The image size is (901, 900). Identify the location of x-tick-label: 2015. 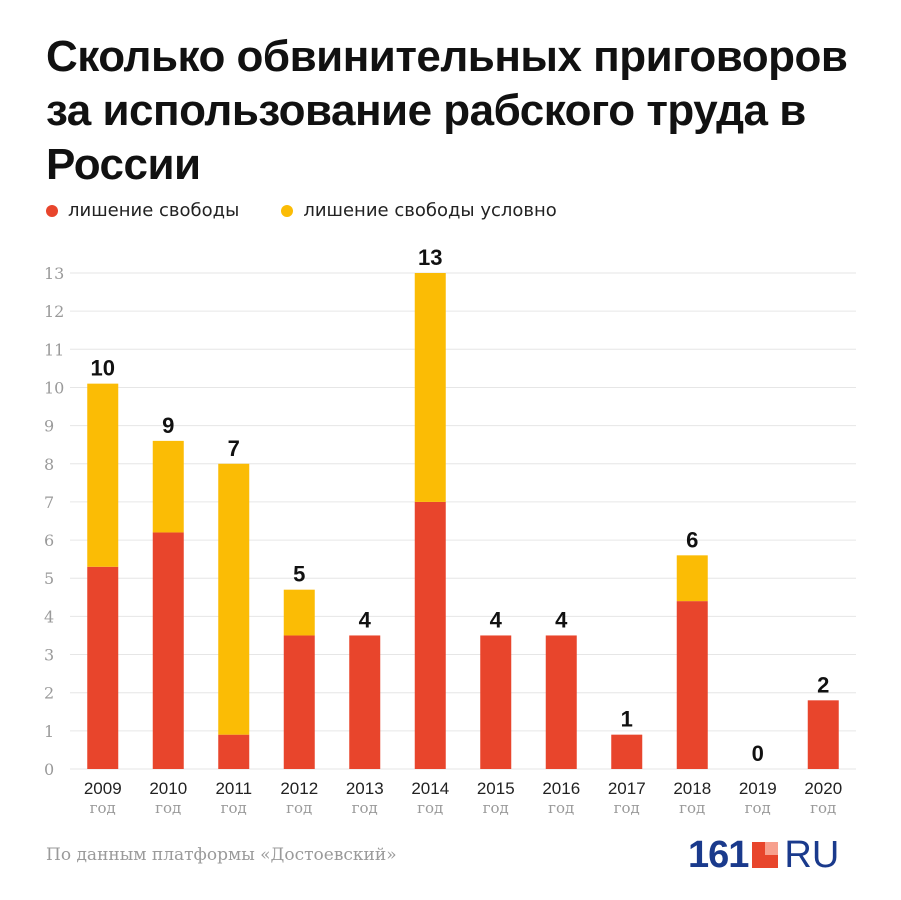
(496, 788).